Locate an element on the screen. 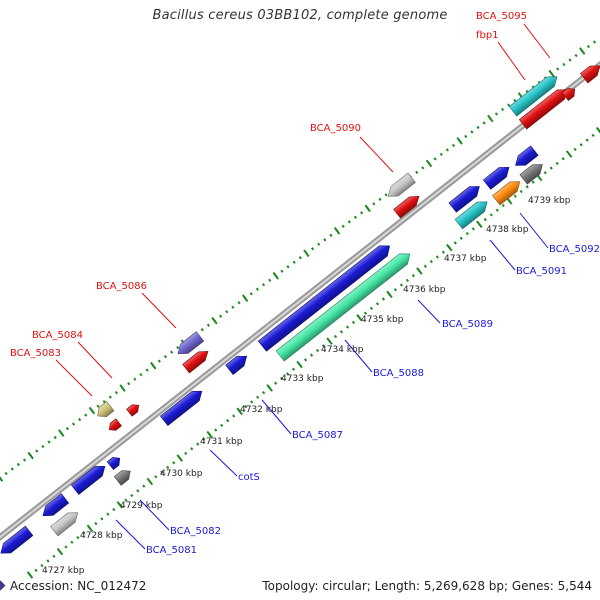  gene-bca5090 is located at coordinates (401, 184).